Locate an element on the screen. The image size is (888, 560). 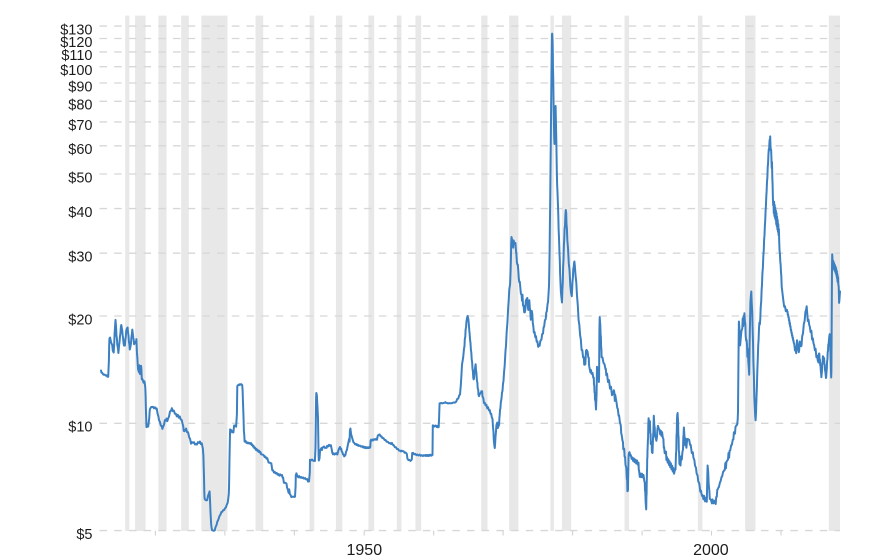
svg-text: $30 is located at coordinates (80, 258).